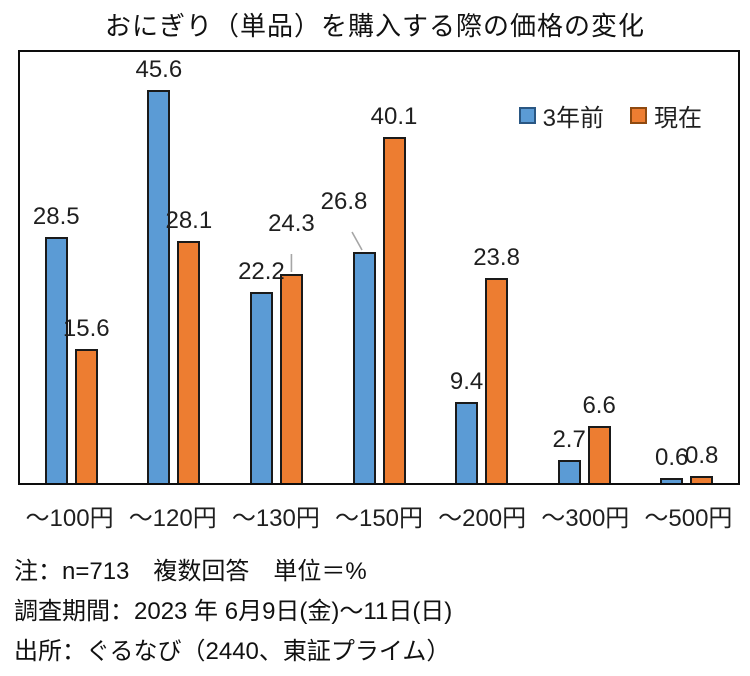  Describe the element at coordinates (364, 367) in the screenshot. I see `bar-3年前-～150円` at that location.